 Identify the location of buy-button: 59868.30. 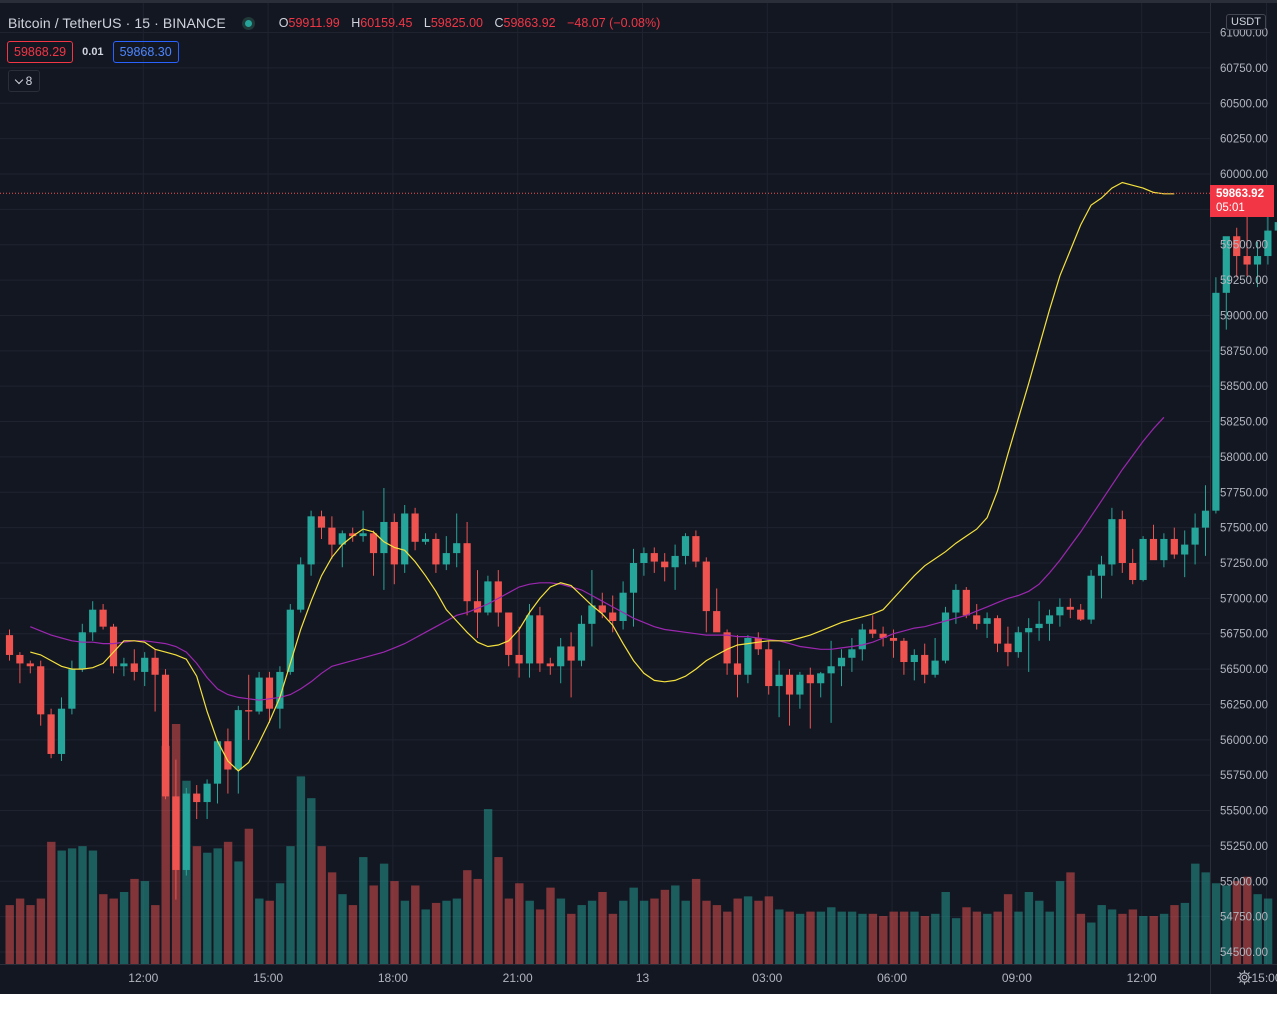
(145, 52).